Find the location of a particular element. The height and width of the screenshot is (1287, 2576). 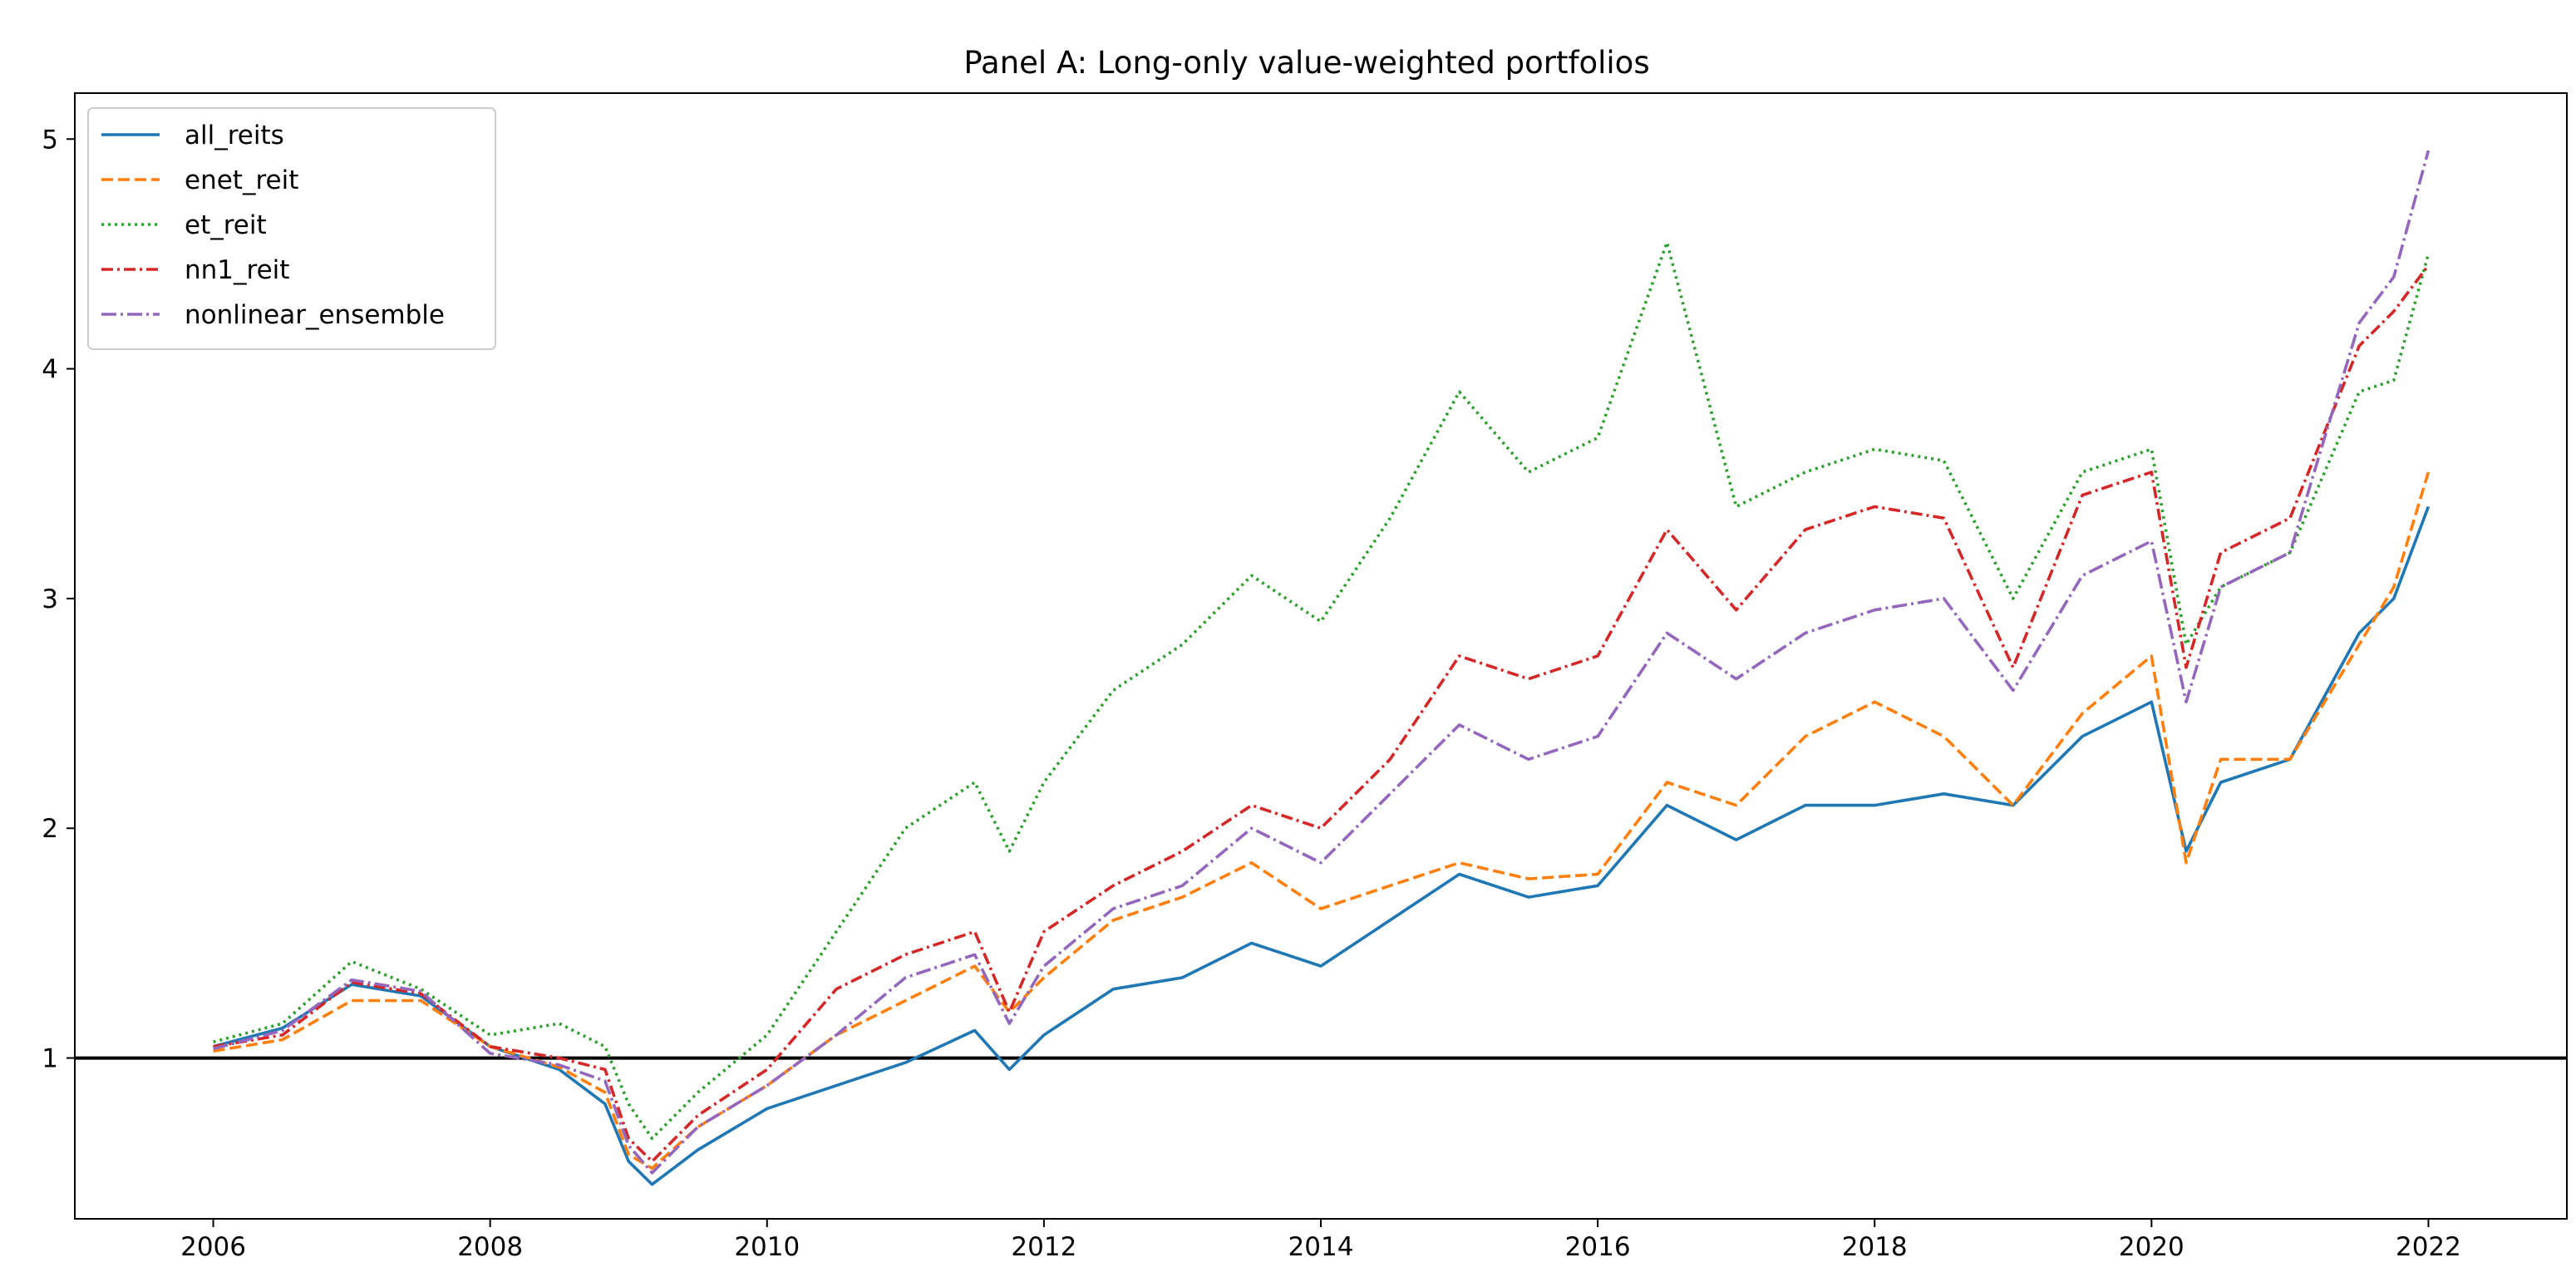

y-tick-label: 5 is located at coordinates (50, 140).